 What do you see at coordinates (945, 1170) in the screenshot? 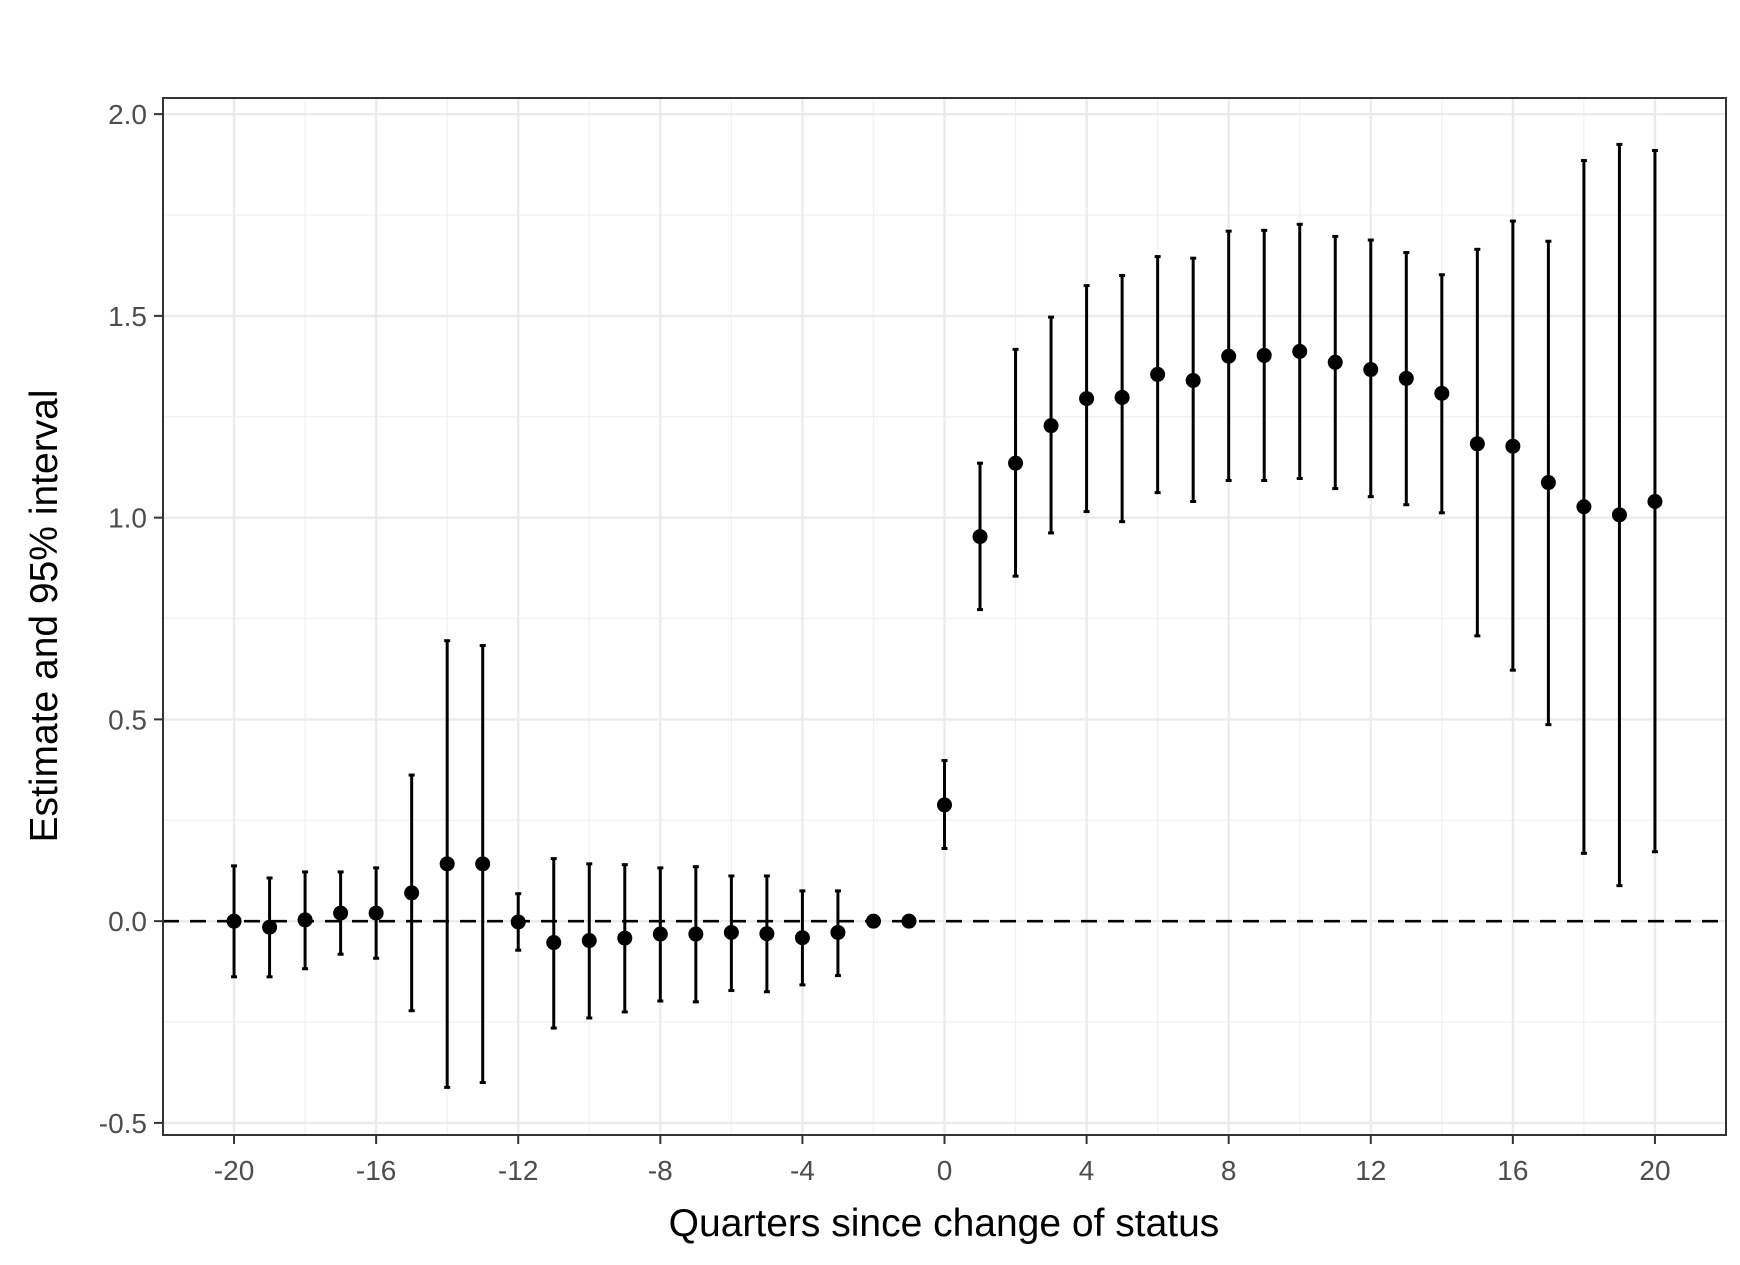
I see `x-tick-label: 0` at bounding box center [945, 1170].